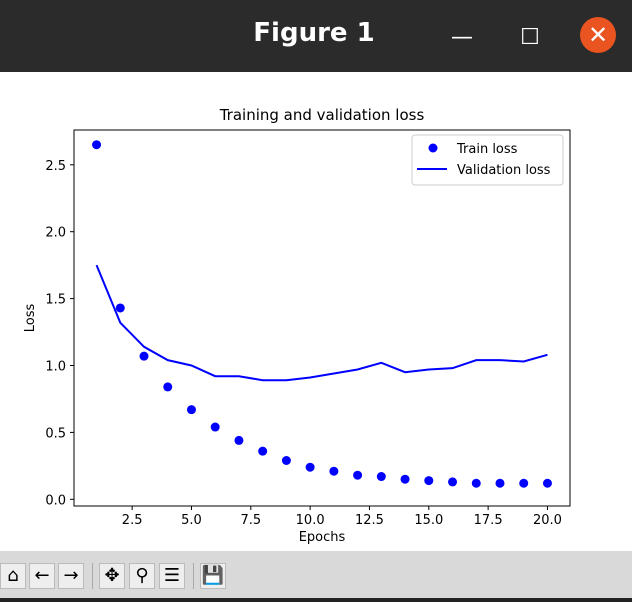 The image size is (632, 602). I want to click on home-icon: ⌂, so click(13, 576).